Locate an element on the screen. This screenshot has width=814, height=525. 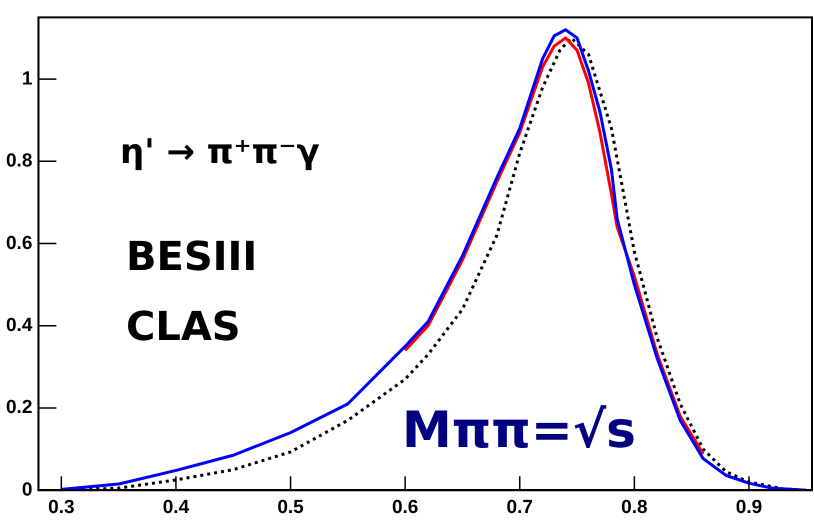
y-tick-label: 0.2 is located at coordinates (19, 407).